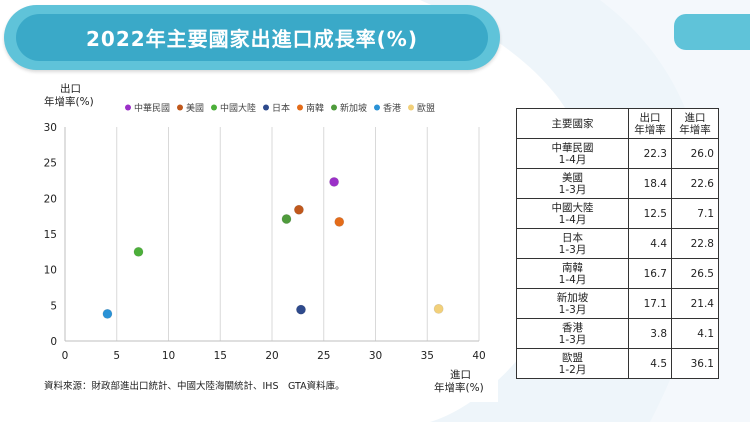 The height and width of the screenshot is (422, 750). I want to click on page-title: 2022年主要國家出進口成長率(%), so click(252, 39).